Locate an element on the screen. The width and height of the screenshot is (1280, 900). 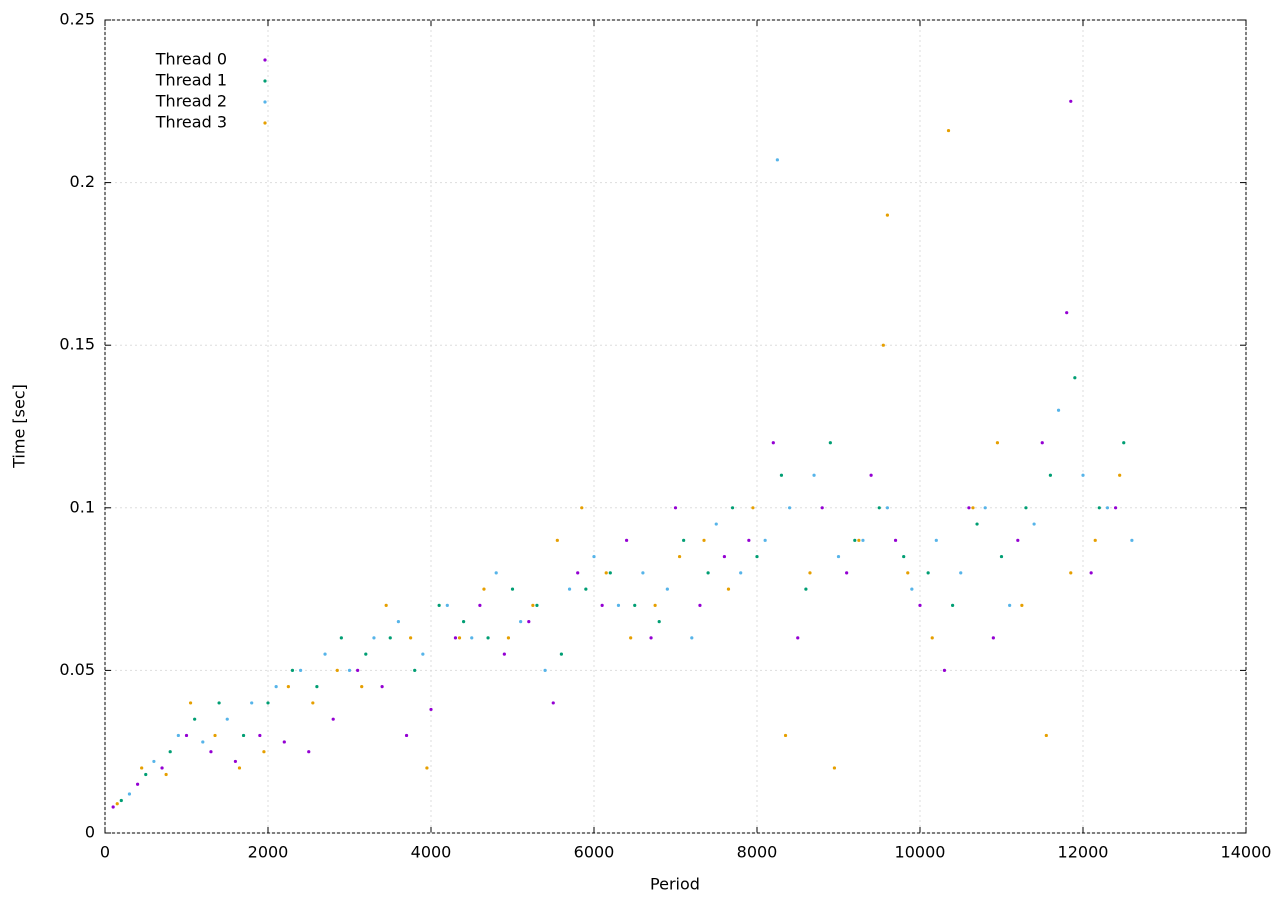
x-axis-label: Period is located at coordinates (675, 884).